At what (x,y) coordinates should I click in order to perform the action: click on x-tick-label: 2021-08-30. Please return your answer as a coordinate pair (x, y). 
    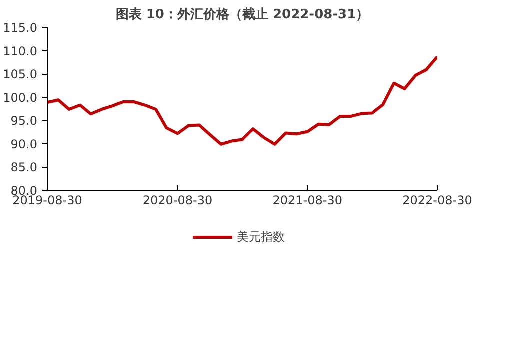
    Looking at the image, I should click on (307, 201).